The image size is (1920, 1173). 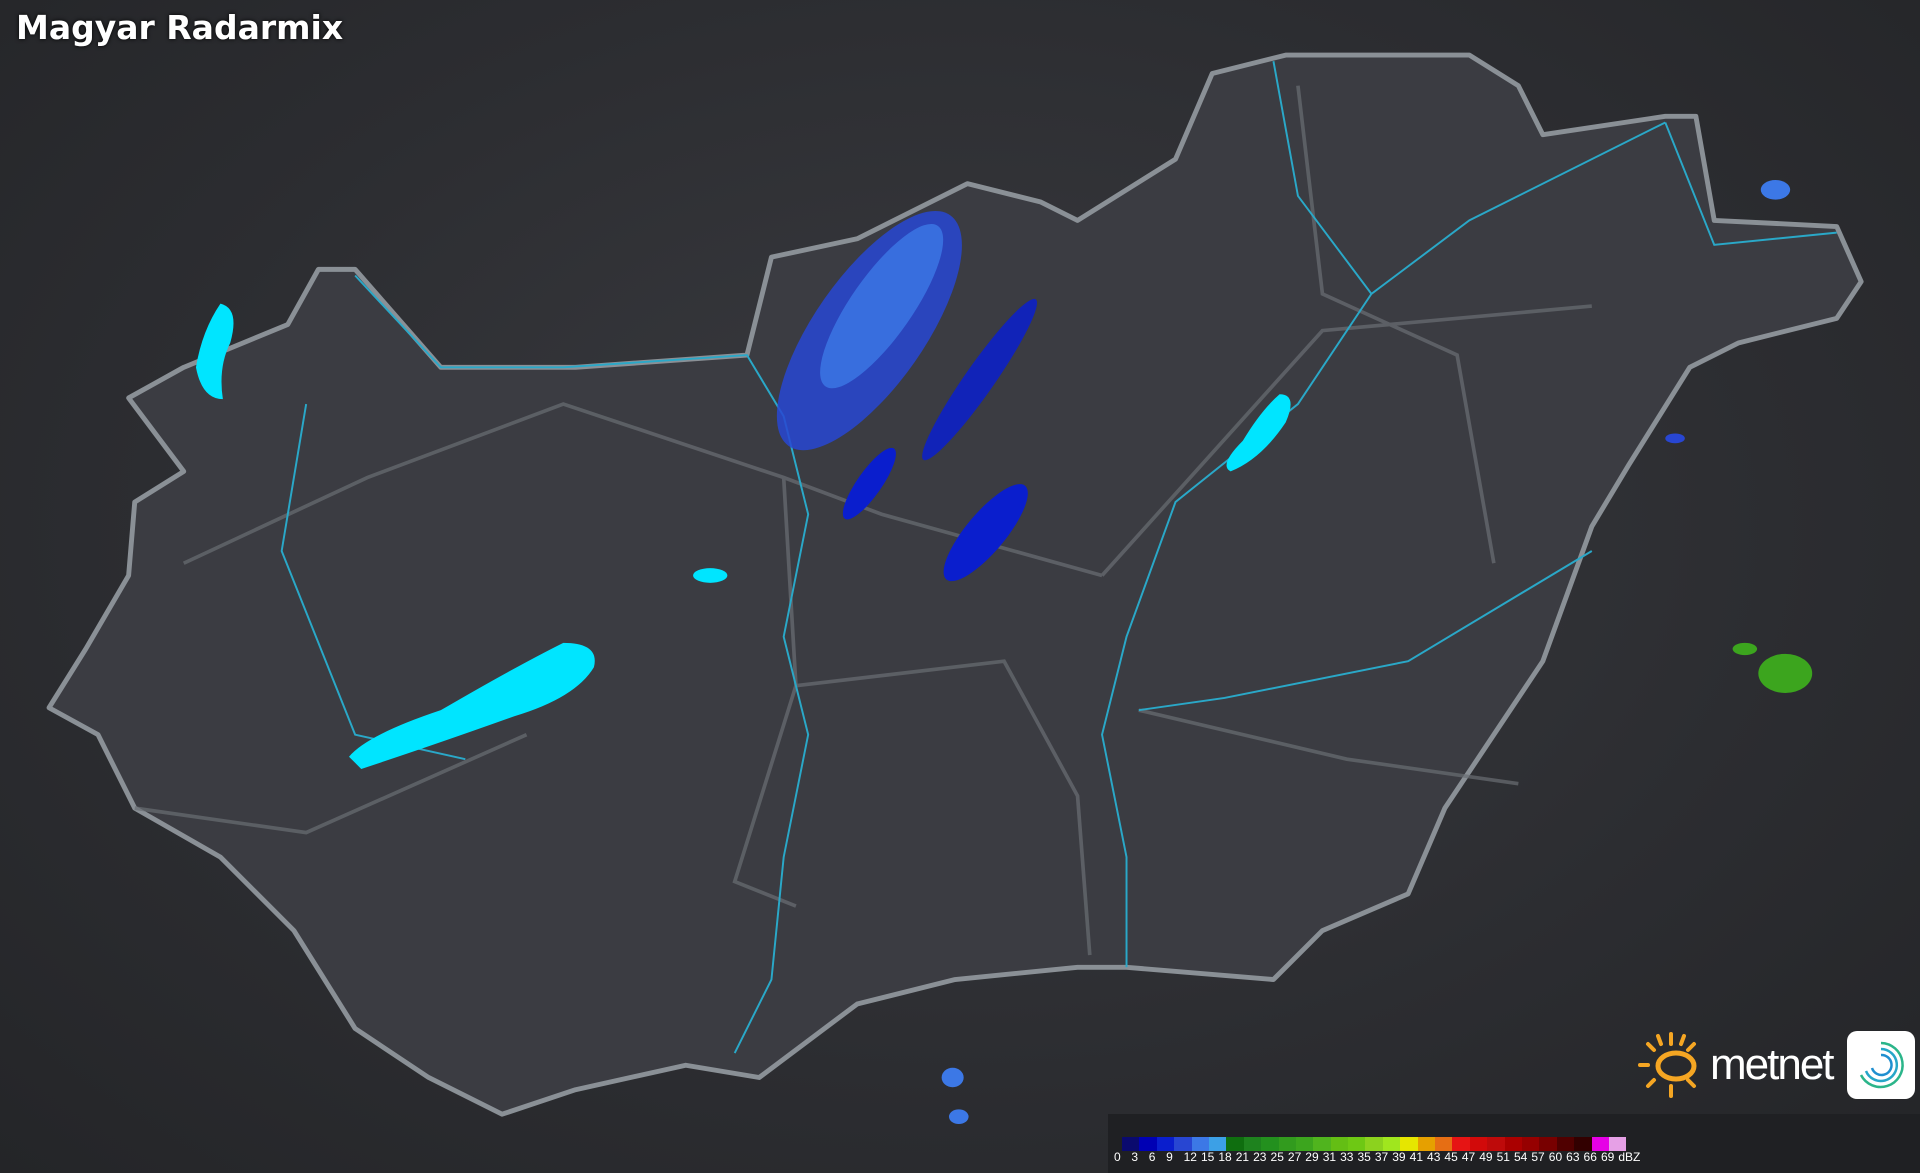 I want to click on legend-label: 33, so click(x=1347, y=1157).